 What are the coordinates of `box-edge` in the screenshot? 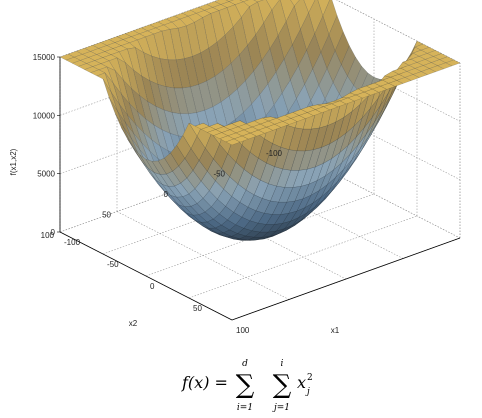 It's located at (398, 32).